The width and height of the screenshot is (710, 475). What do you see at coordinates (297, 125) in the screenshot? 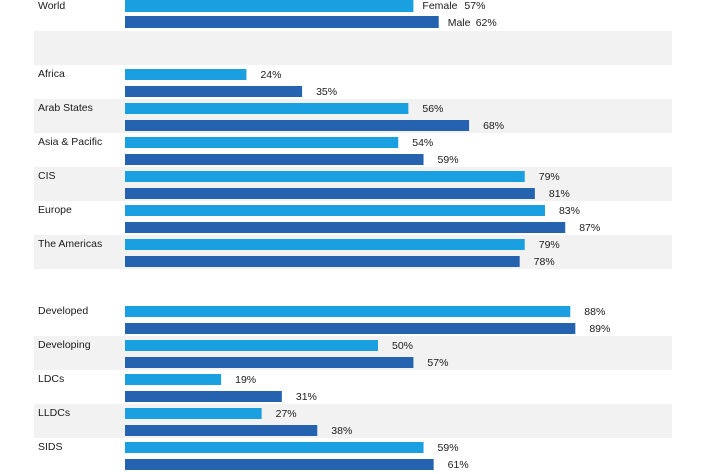
I see `bar-arab-states-male` at bounding box center [297, 125].